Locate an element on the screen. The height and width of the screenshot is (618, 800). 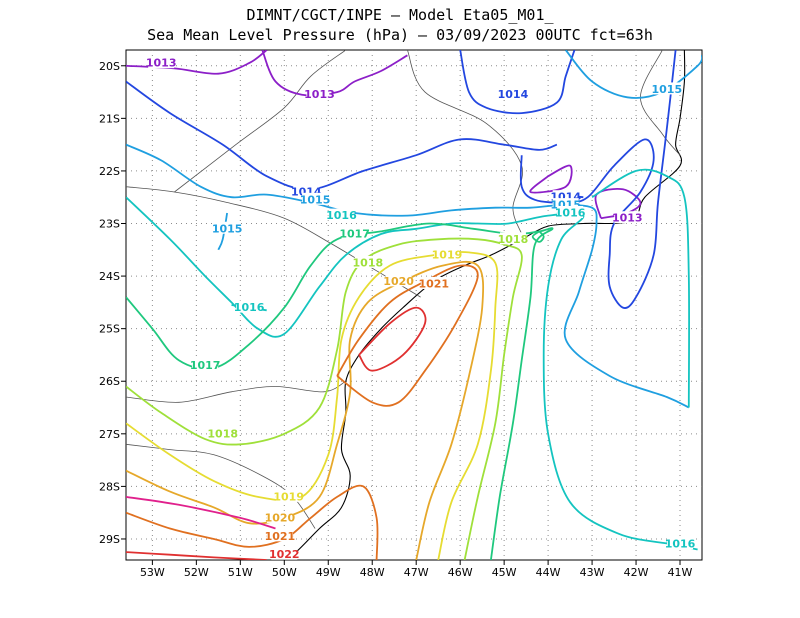
lon-tick-label: 48W is located at coordinates (372, 572).